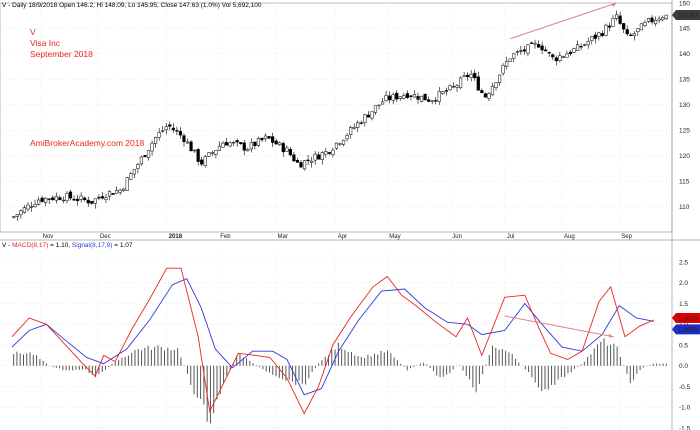 This screenshot has width=700, height=430. I want to click on price-tick-label: 115, so click(684, 181).